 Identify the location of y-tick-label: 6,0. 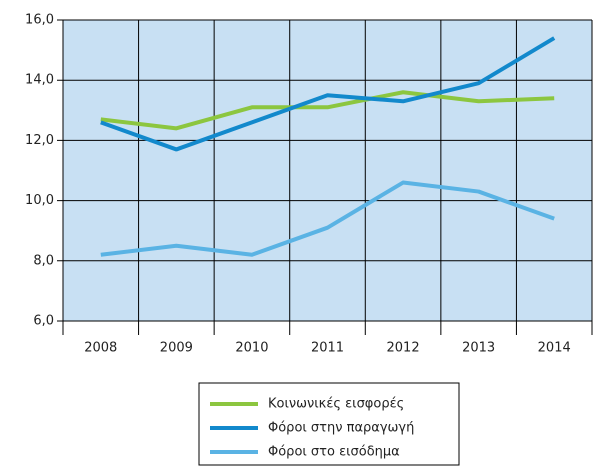
(43, 321).